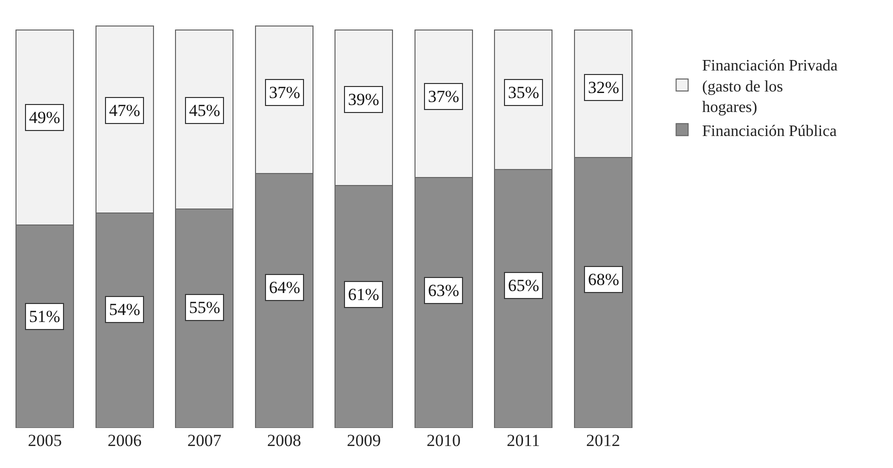 This screenshot has height=468, width=893. I want to click on data-label: 45%, so click(204, 110).